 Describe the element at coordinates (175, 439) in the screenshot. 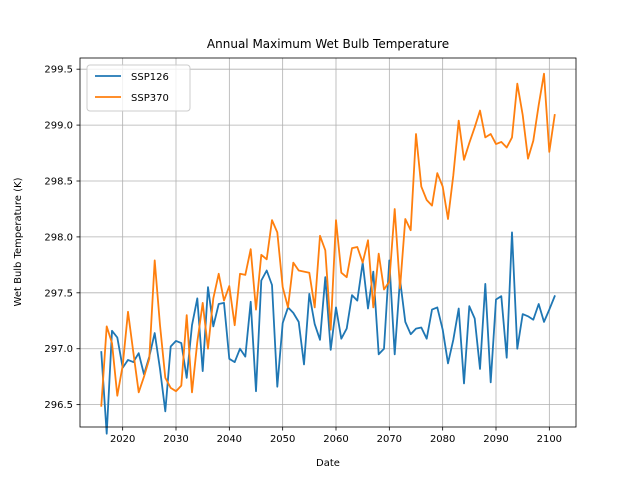

I see `x-tick-label: 2030` at that location.